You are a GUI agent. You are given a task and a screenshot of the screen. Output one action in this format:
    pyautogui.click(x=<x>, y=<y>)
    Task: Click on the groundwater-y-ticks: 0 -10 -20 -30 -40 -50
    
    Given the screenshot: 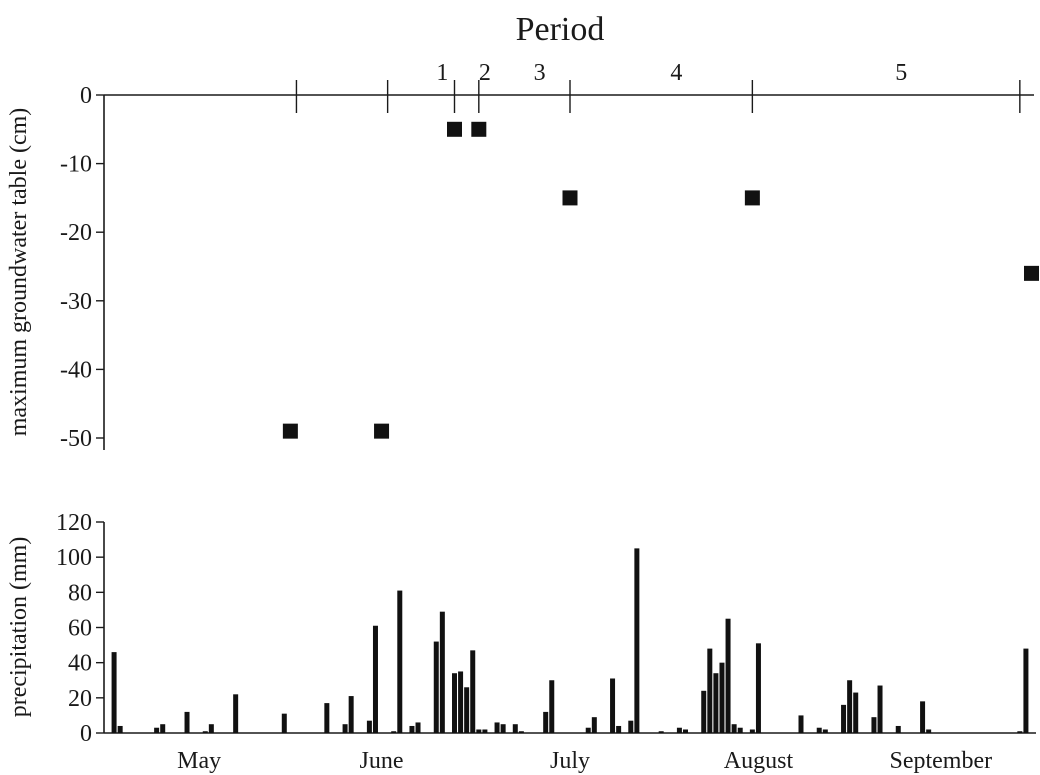 What is the action you would take?
    pyautogui.click(x=82, y=267)
    